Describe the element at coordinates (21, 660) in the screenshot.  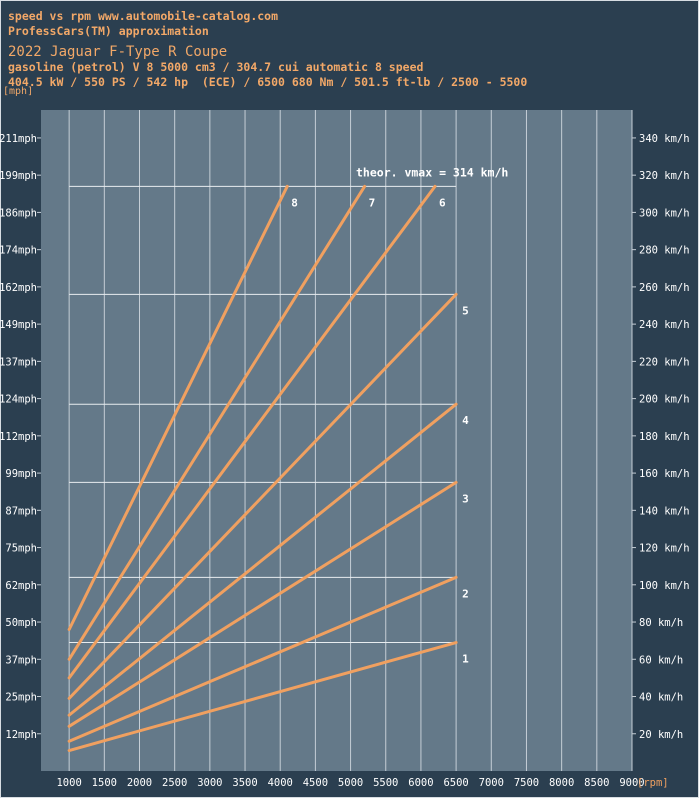
I see `y-tick-label-mph: 37mph` at that location.